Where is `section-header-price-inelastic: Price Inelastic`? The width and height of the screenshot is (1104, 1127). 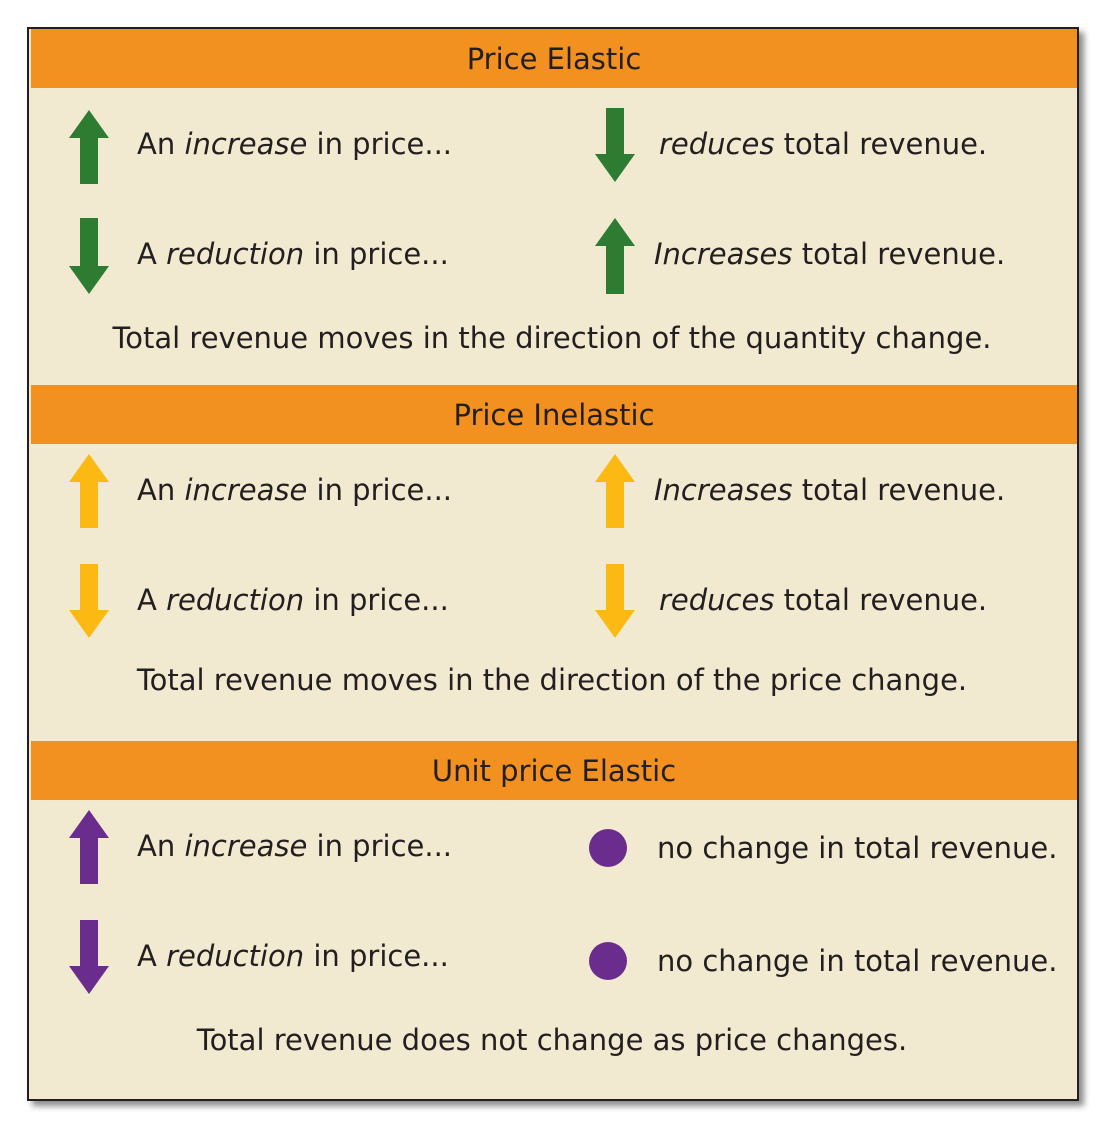 section-header-price-inelastic: Price Inelastic is located at coordinates (554, 414).